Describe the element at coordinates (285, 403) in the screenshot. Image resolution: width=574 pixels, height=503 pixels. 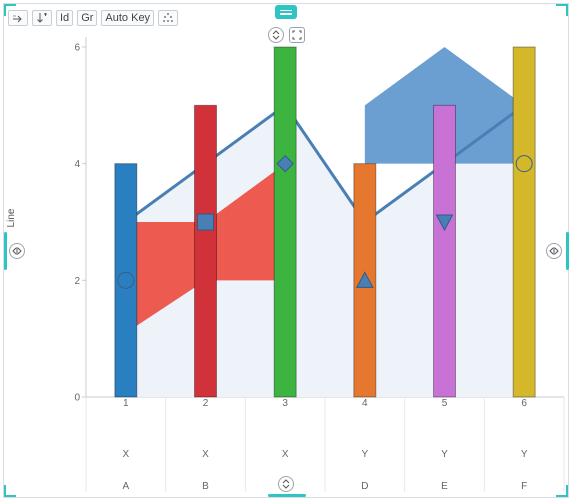
I see `x-tick-label: 3` at that location.